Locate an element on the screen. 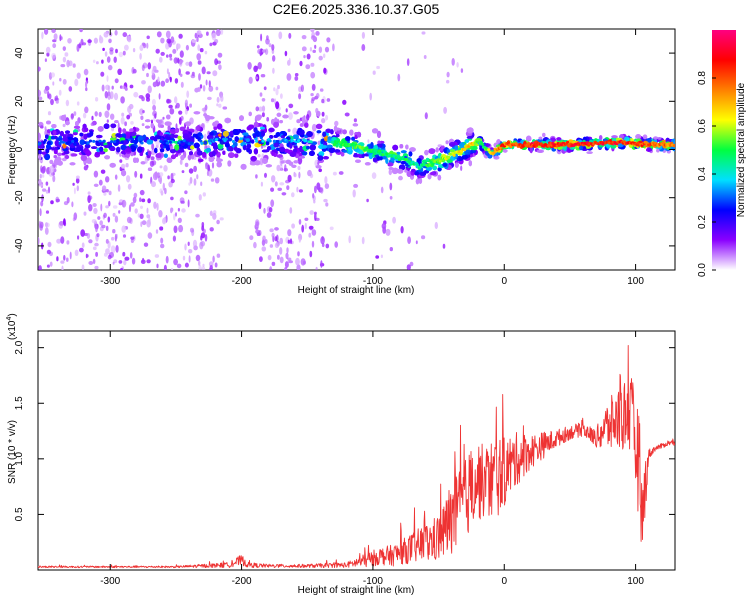  colorbar-tick-label: 0.2 is located at coordinates (702, 222).